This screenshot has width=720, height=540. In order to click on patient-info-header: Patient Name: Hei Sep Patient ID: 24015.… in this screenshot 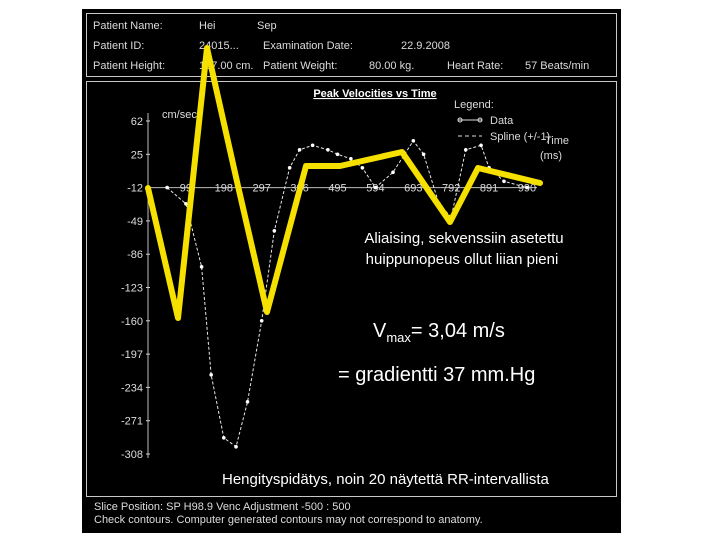, I will do `click(351, 45)`.